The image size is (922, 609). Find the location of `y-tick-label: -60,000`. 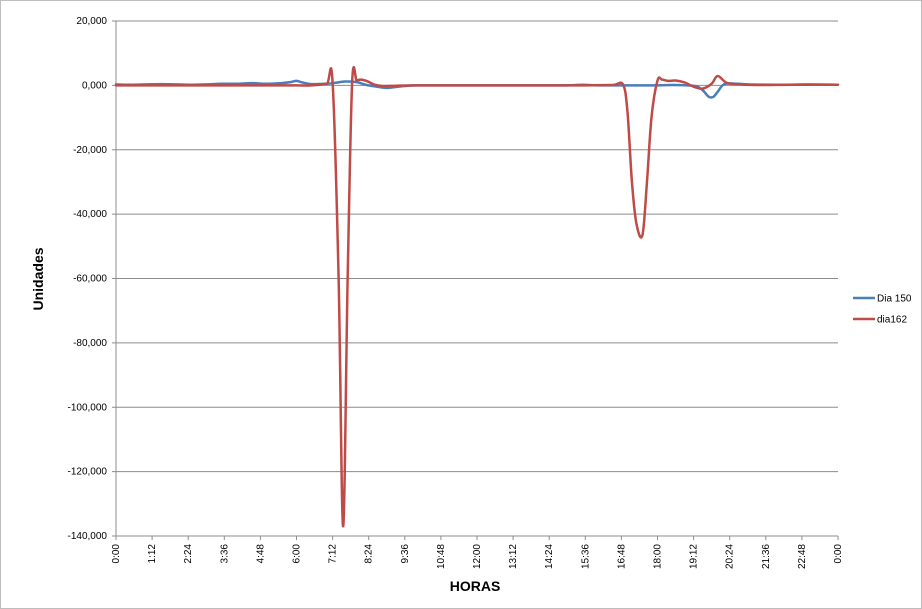

y-tick-label: -60,000 is located at coordinates (90, 279).